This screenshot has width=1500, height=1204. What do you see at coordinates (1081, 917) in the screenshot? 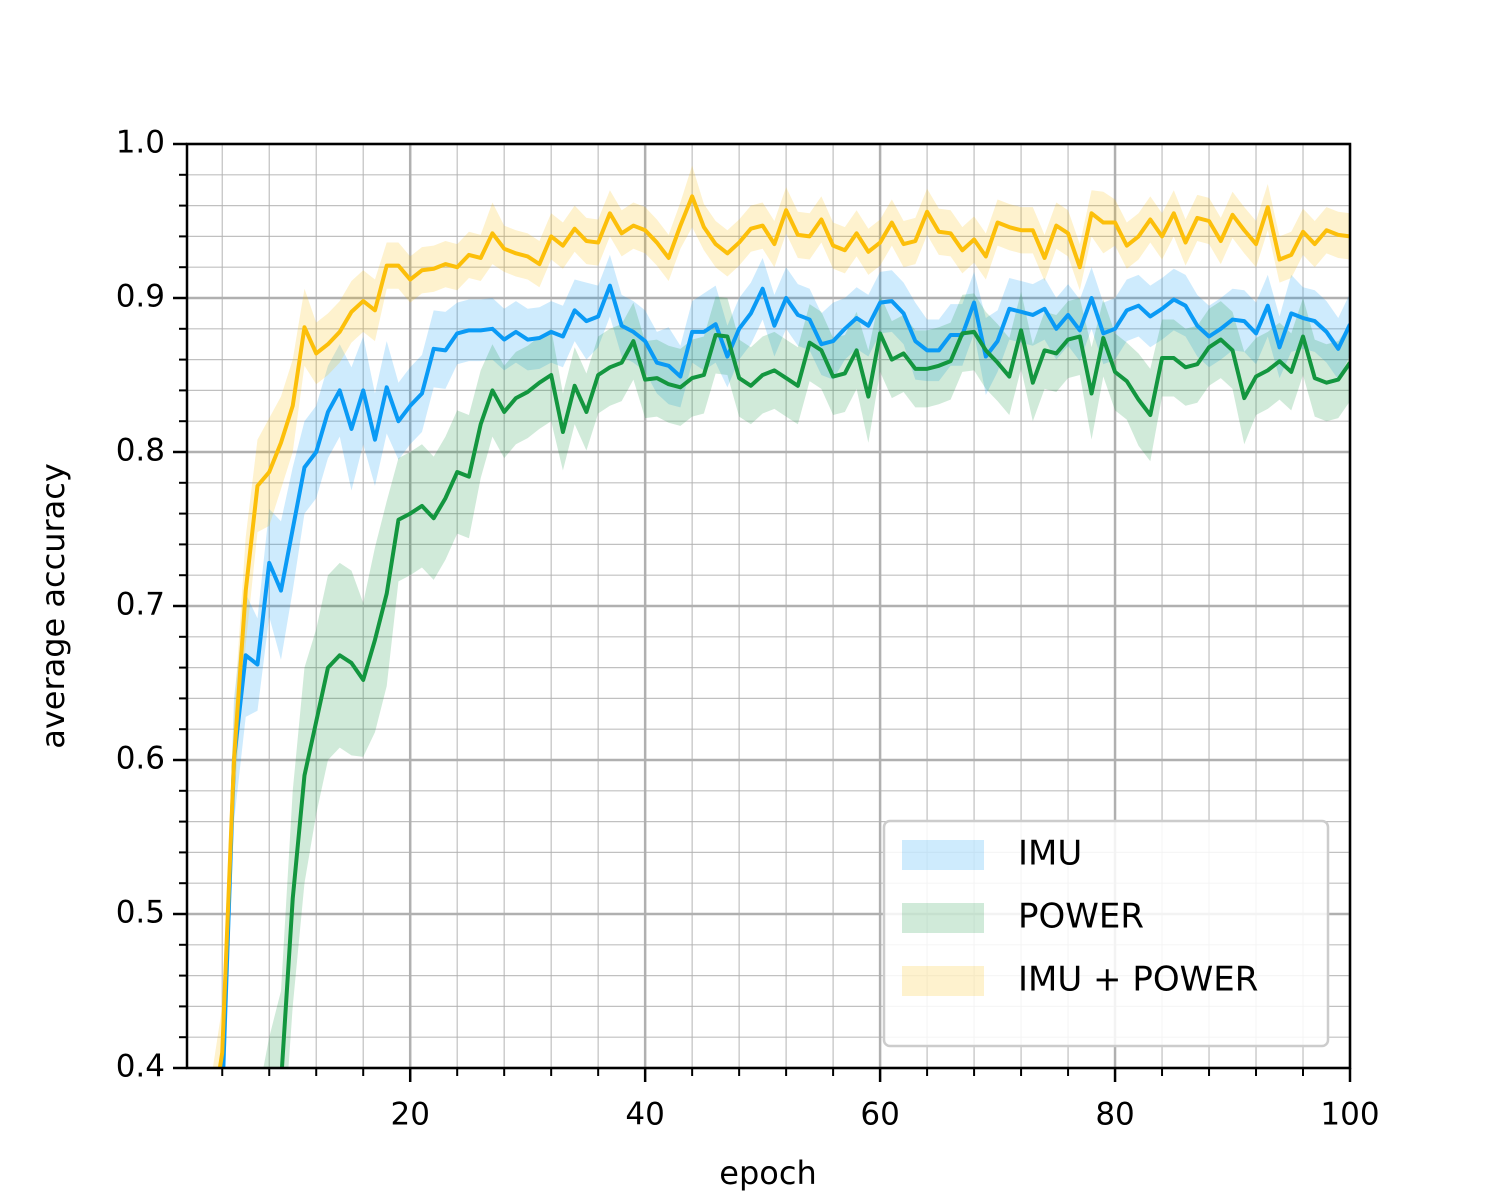
I see `legend-label: POWER` at bounding box center [1081, 917].